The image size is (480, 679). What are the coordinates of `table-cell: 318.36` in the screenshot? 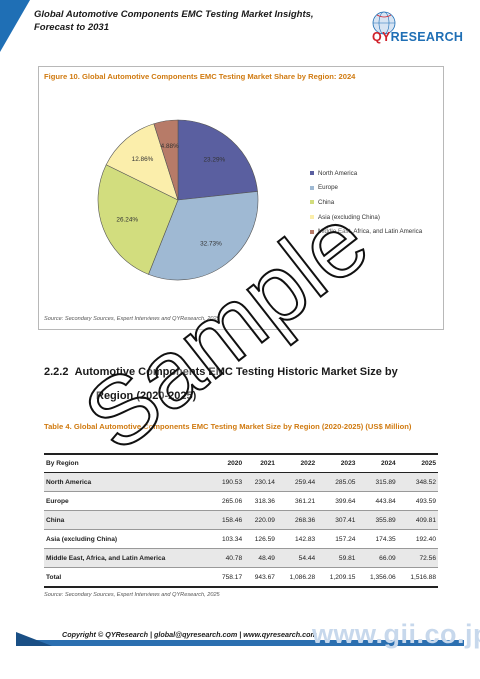 It's located at (260, 501).